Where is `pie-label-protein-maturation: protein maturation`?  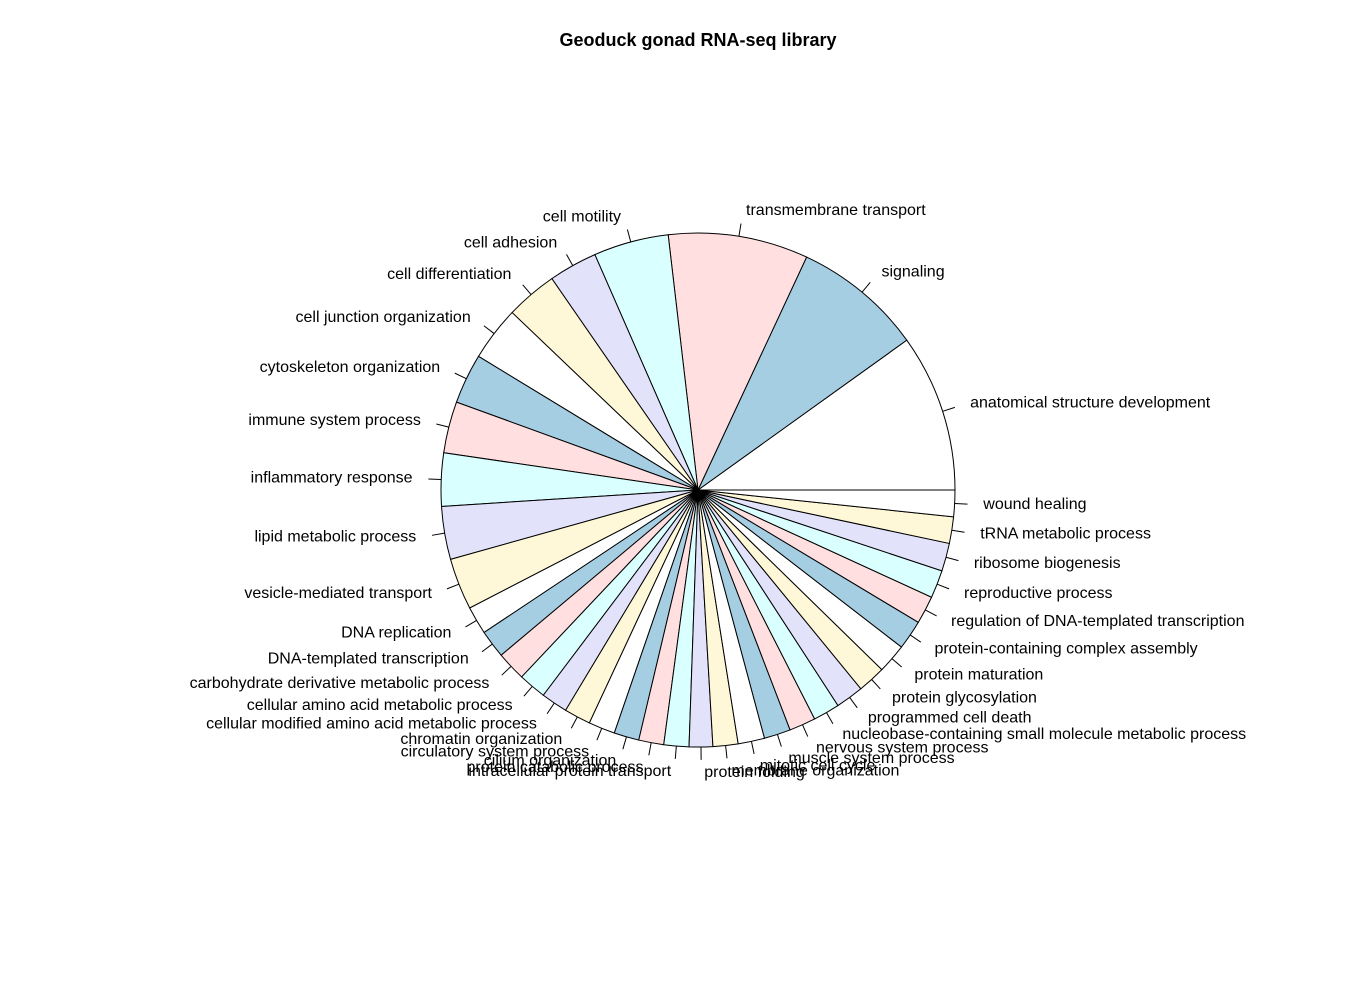 pie-label-protein-maturation: protein maturation is located at coordinates (978, 675).